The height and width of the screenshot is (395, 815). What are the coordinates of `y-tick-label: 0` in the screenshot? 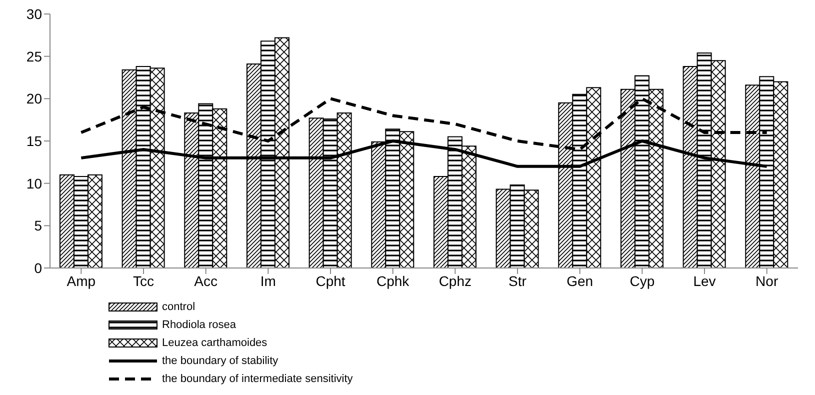 It's located at (38, 268).